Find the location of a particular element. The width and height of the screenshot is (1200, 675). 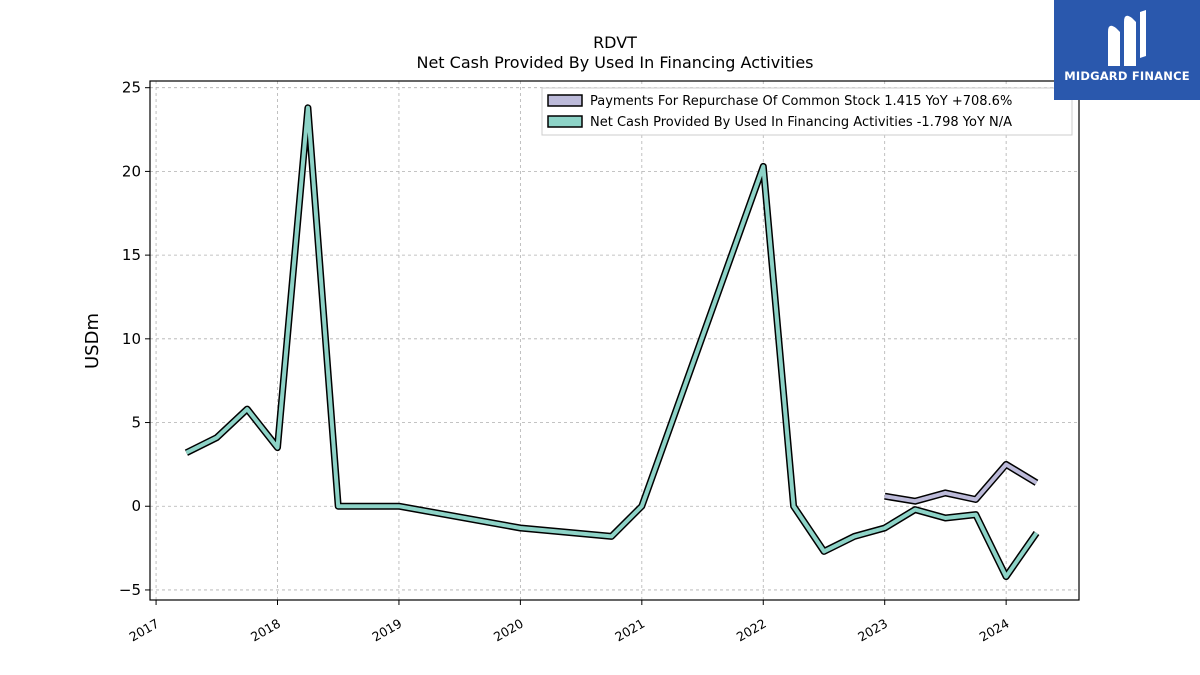

legend-box is located at coordinates (807, 111).